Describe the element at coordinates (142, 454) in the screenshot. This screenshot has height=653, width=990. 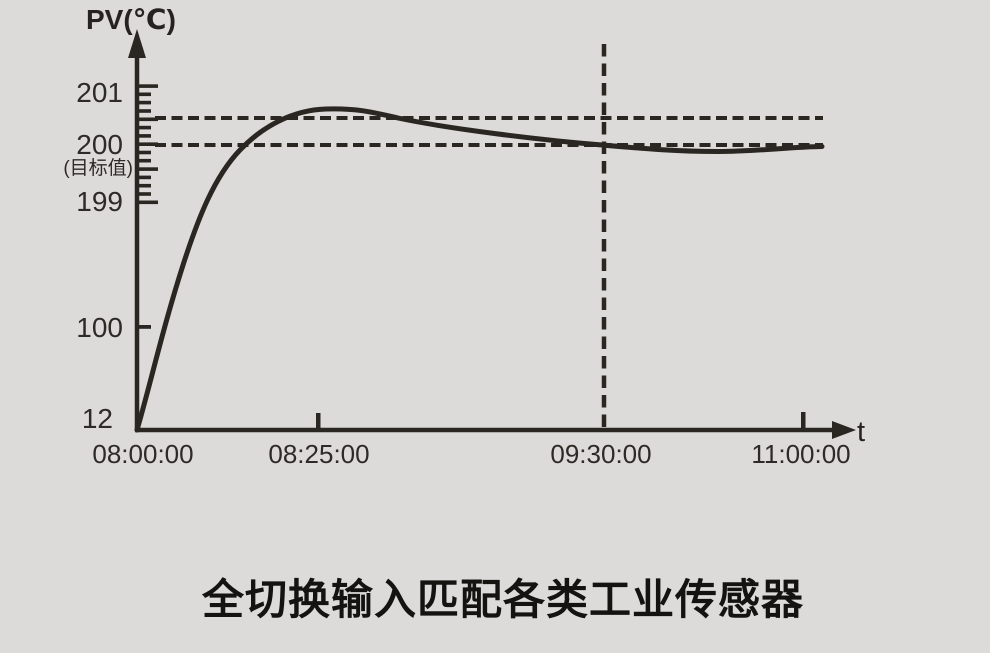
I see `x-label-0800: 08:00:00` at that location.